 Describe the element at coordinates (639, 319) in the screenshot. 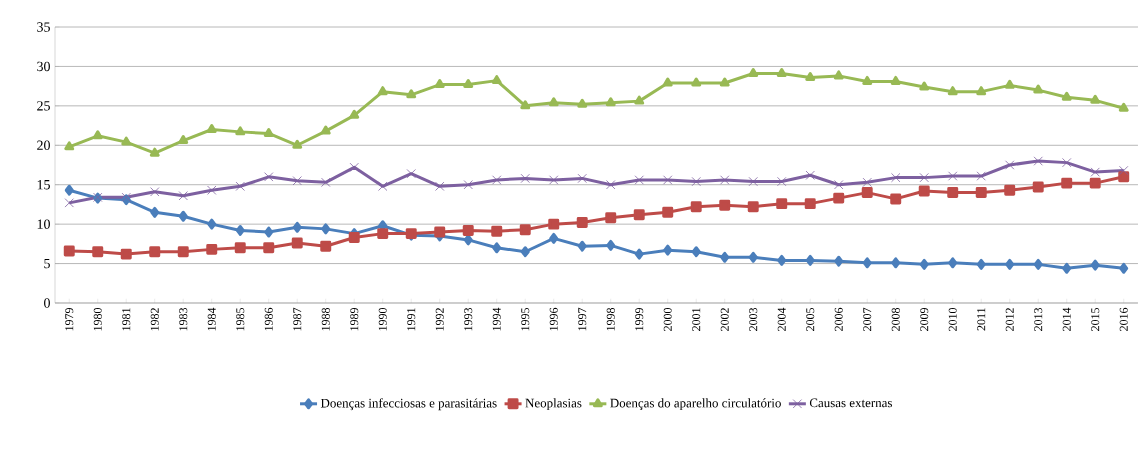

I see `x-tick-label: 1999` at that location.